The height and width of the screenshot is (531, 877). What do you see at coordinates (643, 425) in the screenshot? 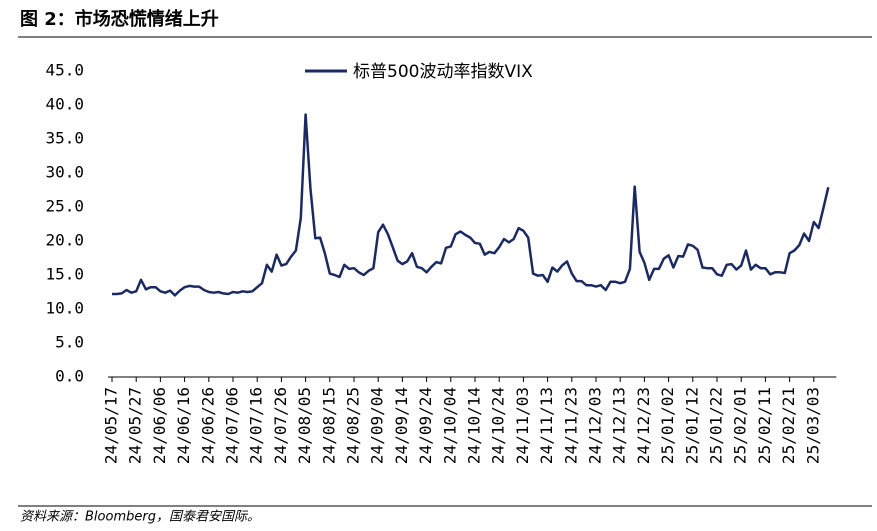
I see `x-tick-label: 24/12/23` at bounding box center [643, 425].